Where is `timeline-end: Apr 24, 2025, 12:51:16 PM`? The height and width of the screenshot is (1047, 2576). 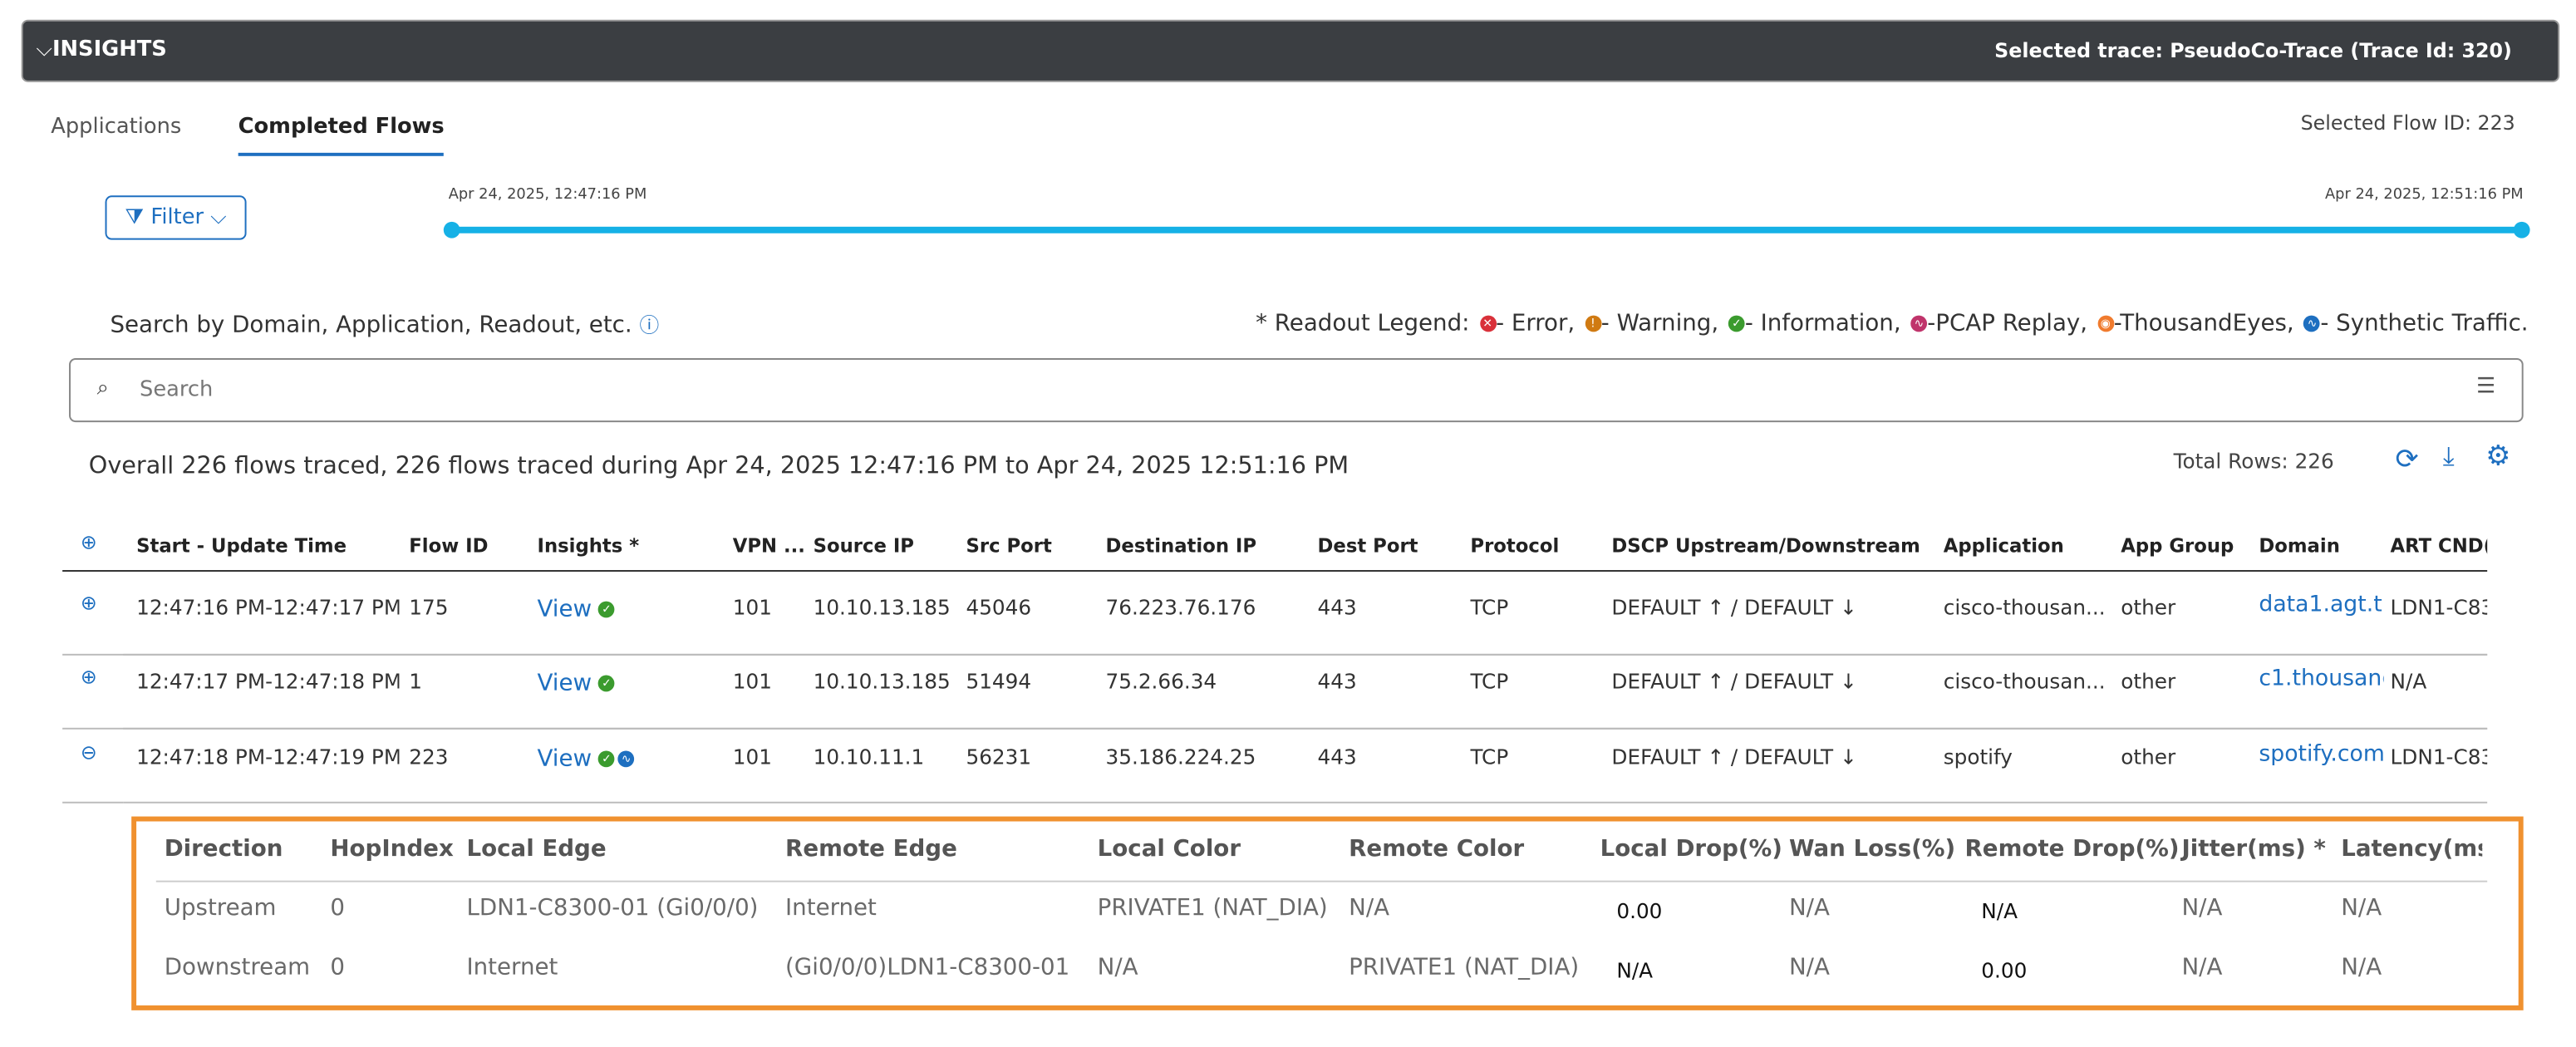
timeline-end: Apr 24, 2025, 12:51:16 PM is located at coordinates (2424, 196).